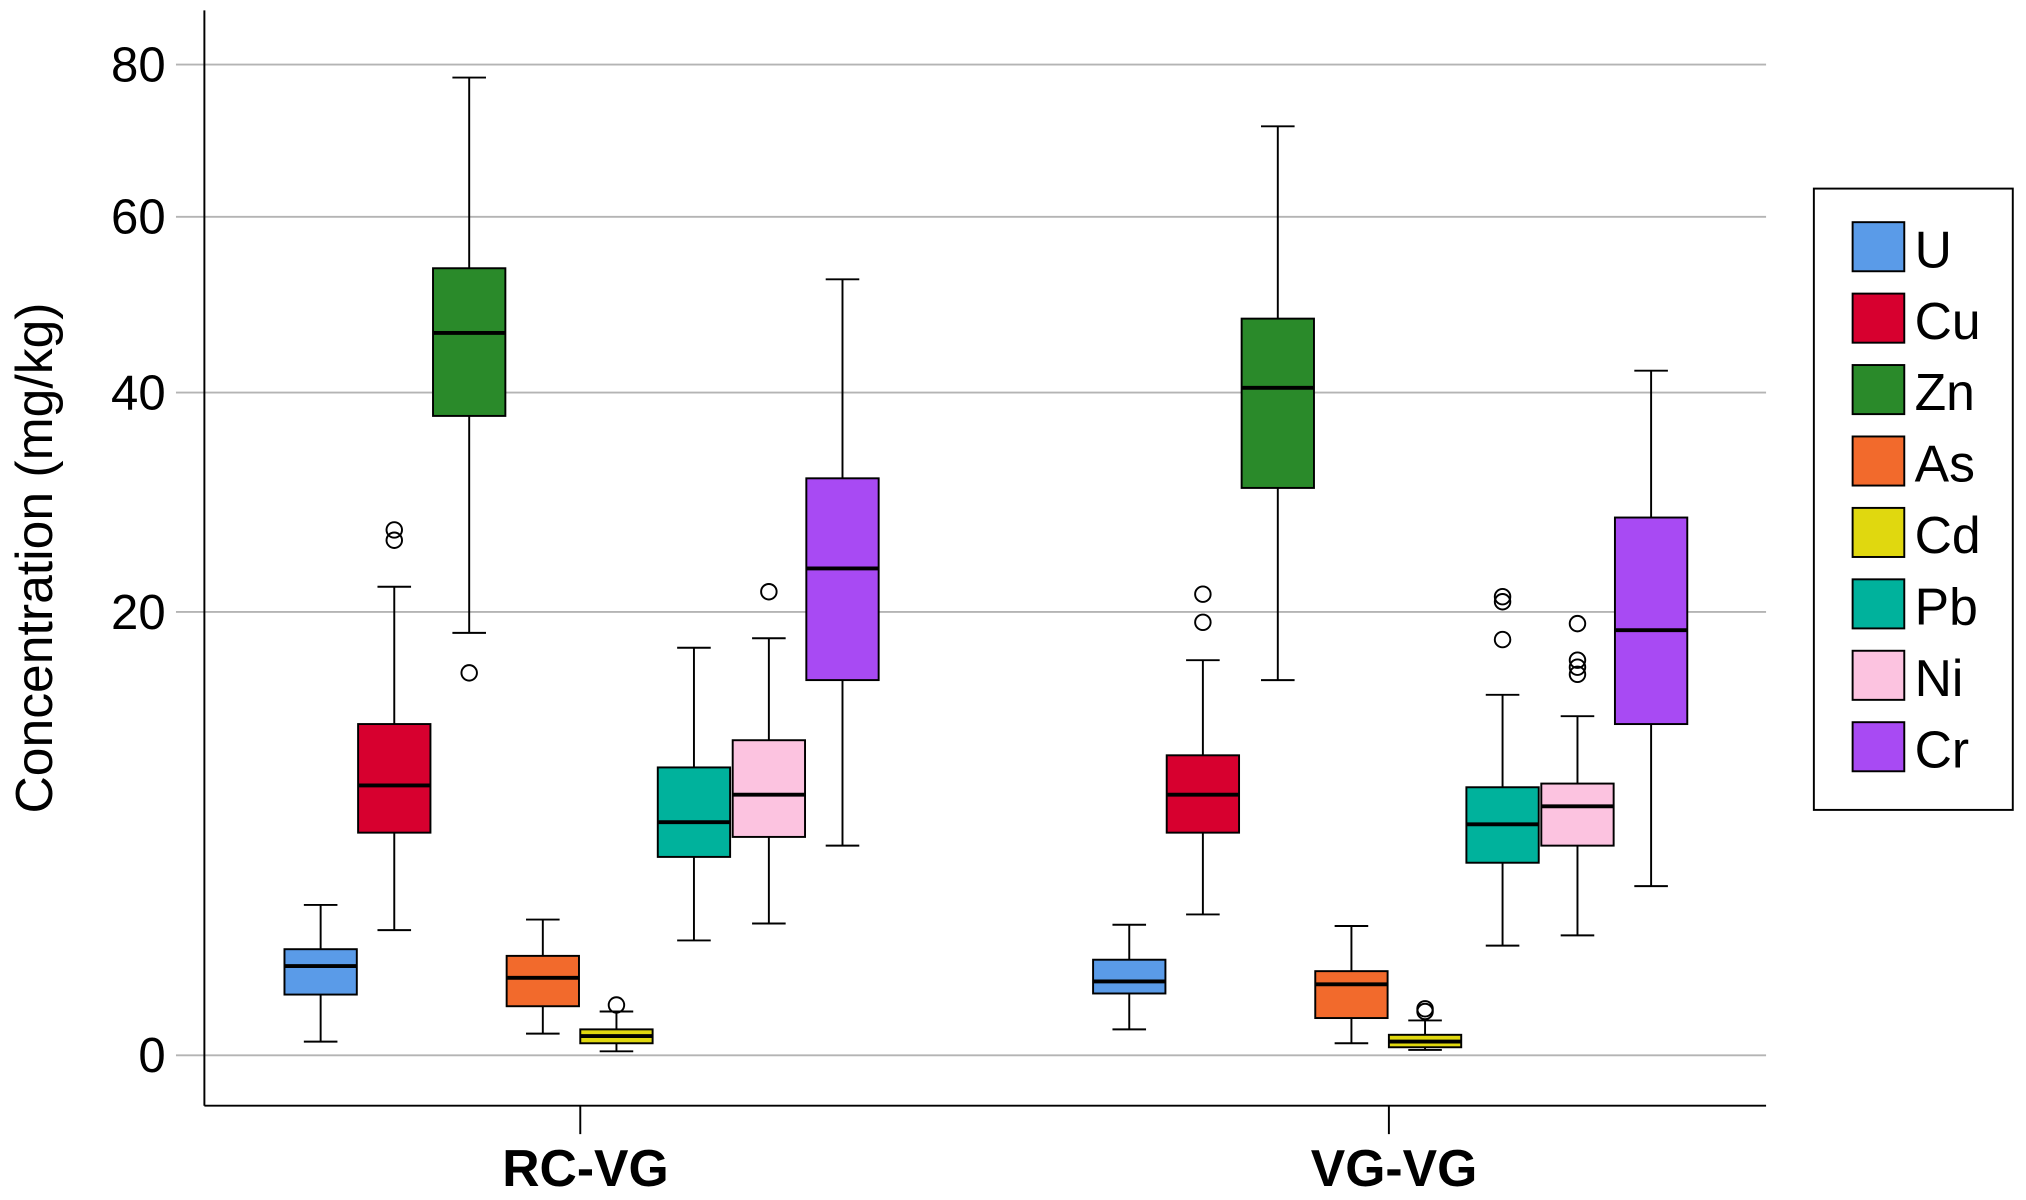 The width and height of the screenshot is (2026, 1200). I want to click on box-cr-vg-vg, so click(1651, 628).